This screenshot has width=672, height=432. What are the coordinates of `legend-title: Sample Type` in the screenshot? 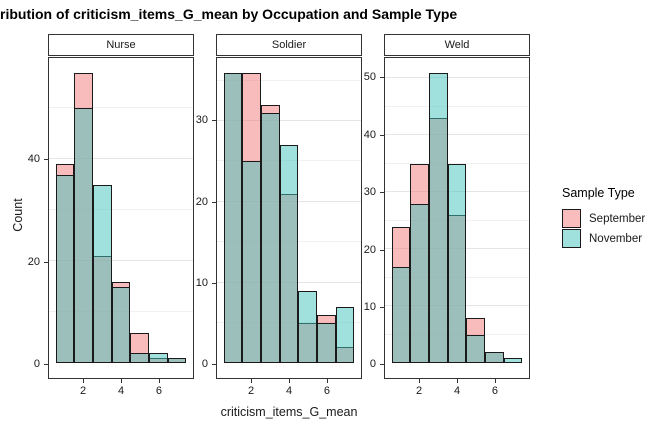 It's located at (598, 193).